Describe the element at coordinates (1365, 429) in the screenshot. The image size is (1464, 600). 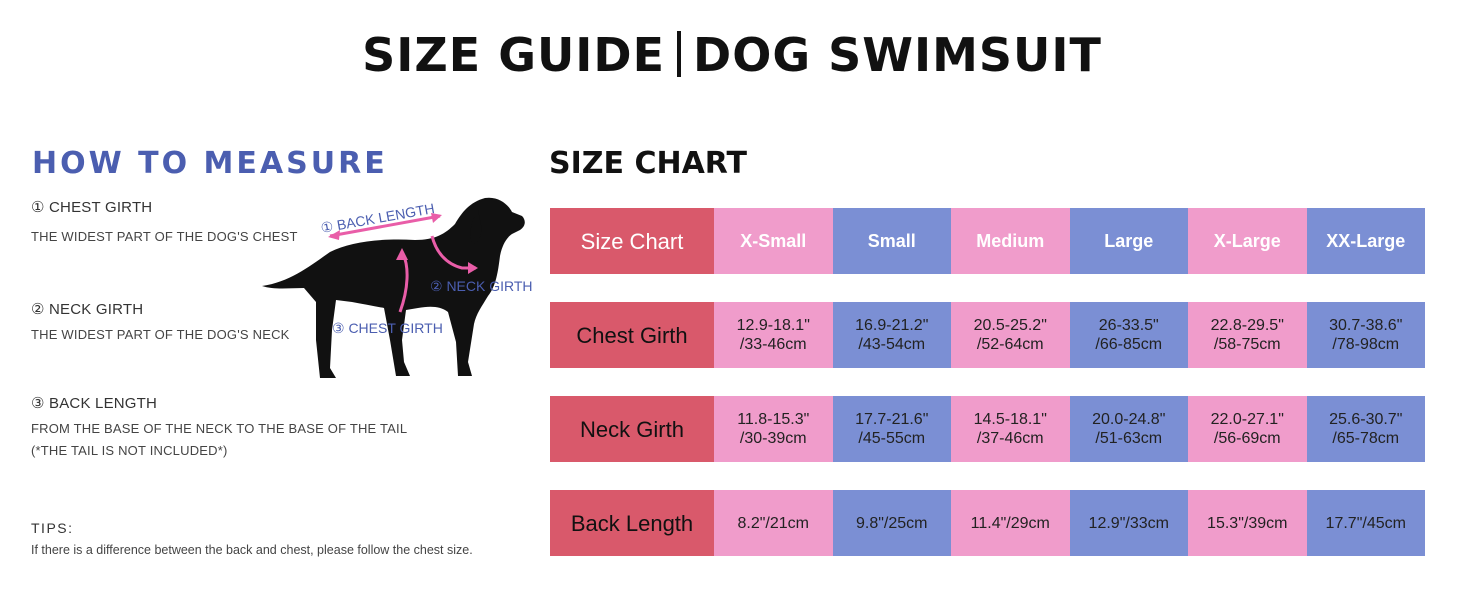
I see `table-cell: 25.6-30.7" /65-78cm` at that location.